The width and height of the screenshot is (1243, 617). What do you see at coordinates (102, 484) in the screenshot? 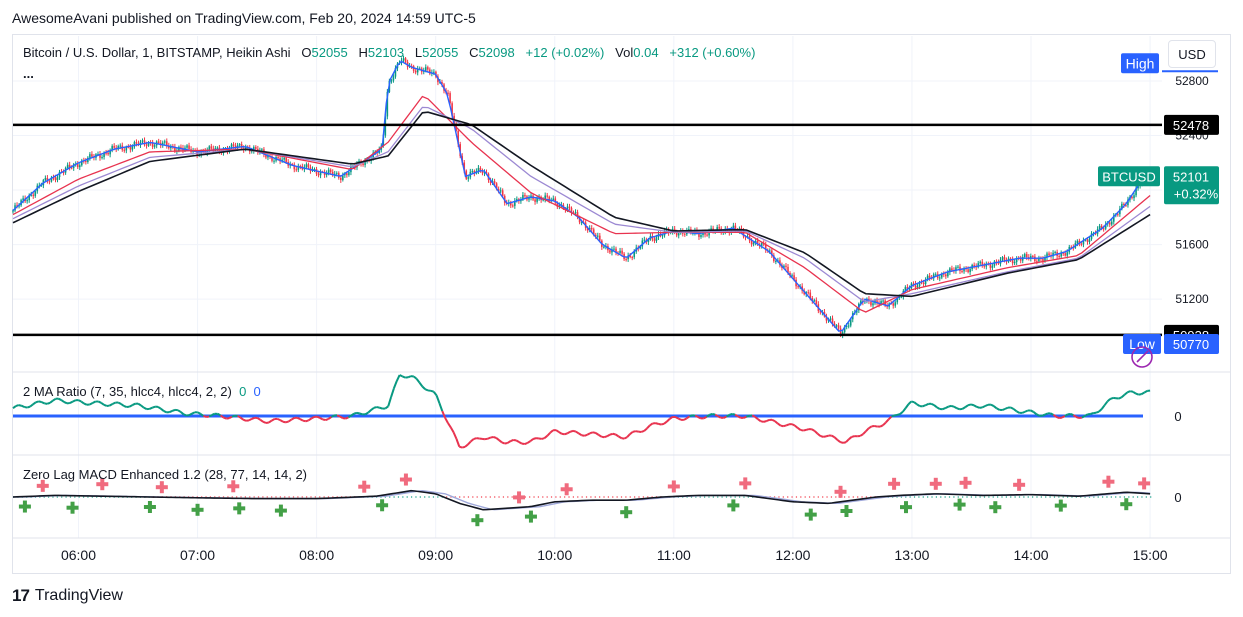
I see `sell-signal-cross-v` at bounding box center [102, 484].